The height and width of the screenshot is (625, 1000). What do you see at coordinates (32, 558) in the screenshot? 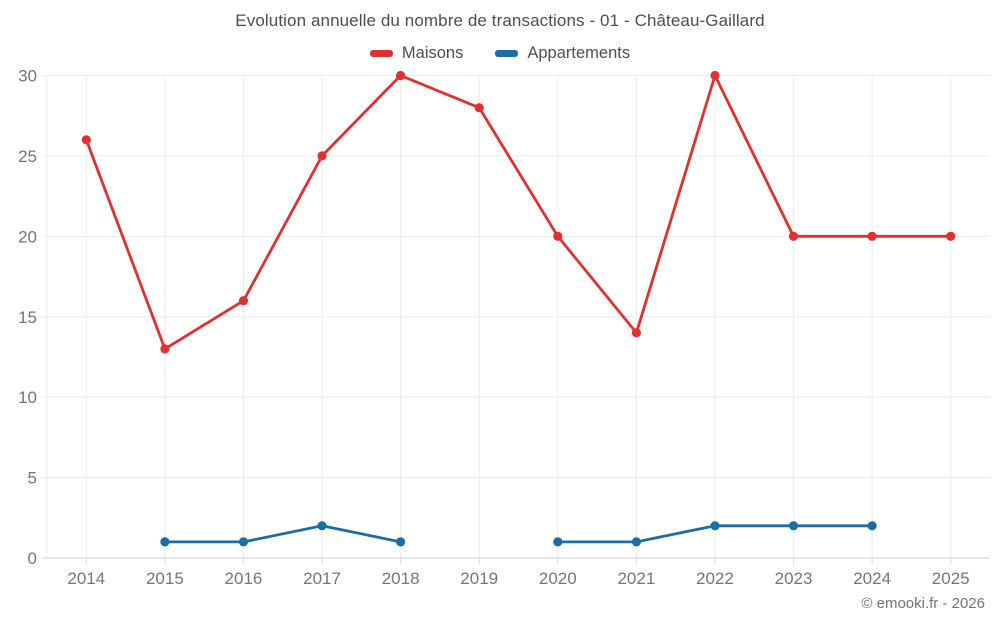
I see `y-tick-label: 0` at bounding box center [32, 558].